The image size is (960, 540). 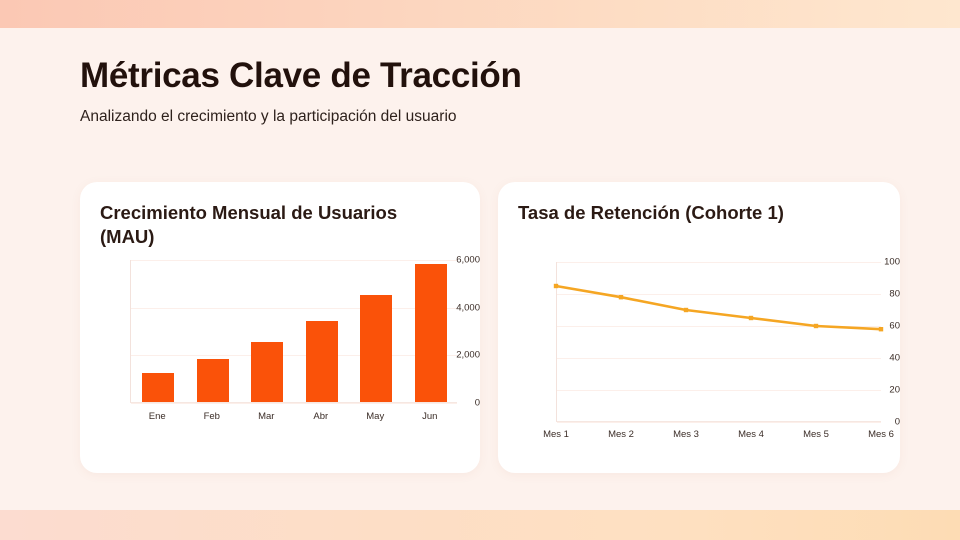 What do you see at coordinates (894, 294) in the screenshot?
I see `y-axis-tick-label: 80` at bounding box center [894, 294].